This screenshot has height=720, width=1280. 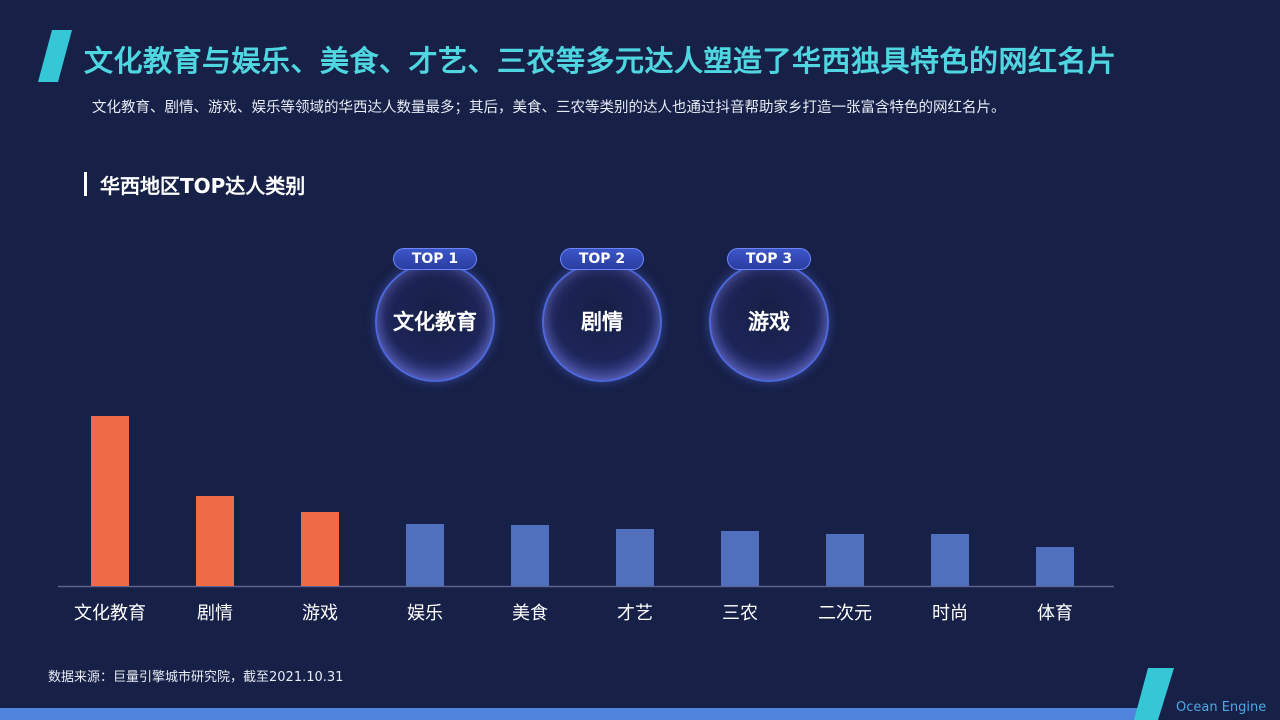 I want to click on top-label-2: 剧情, so click(x=602, y=322).